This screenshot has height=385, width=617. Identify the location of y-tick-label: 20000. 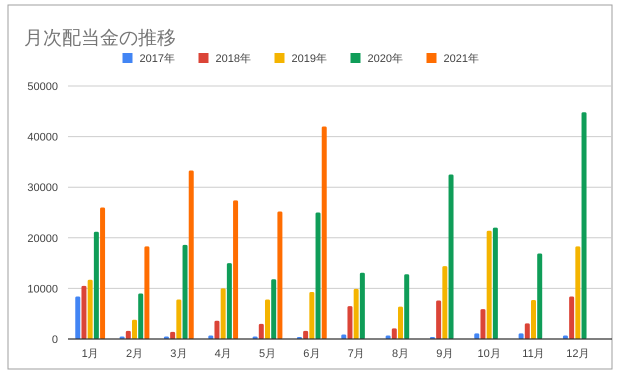
(42, 238).